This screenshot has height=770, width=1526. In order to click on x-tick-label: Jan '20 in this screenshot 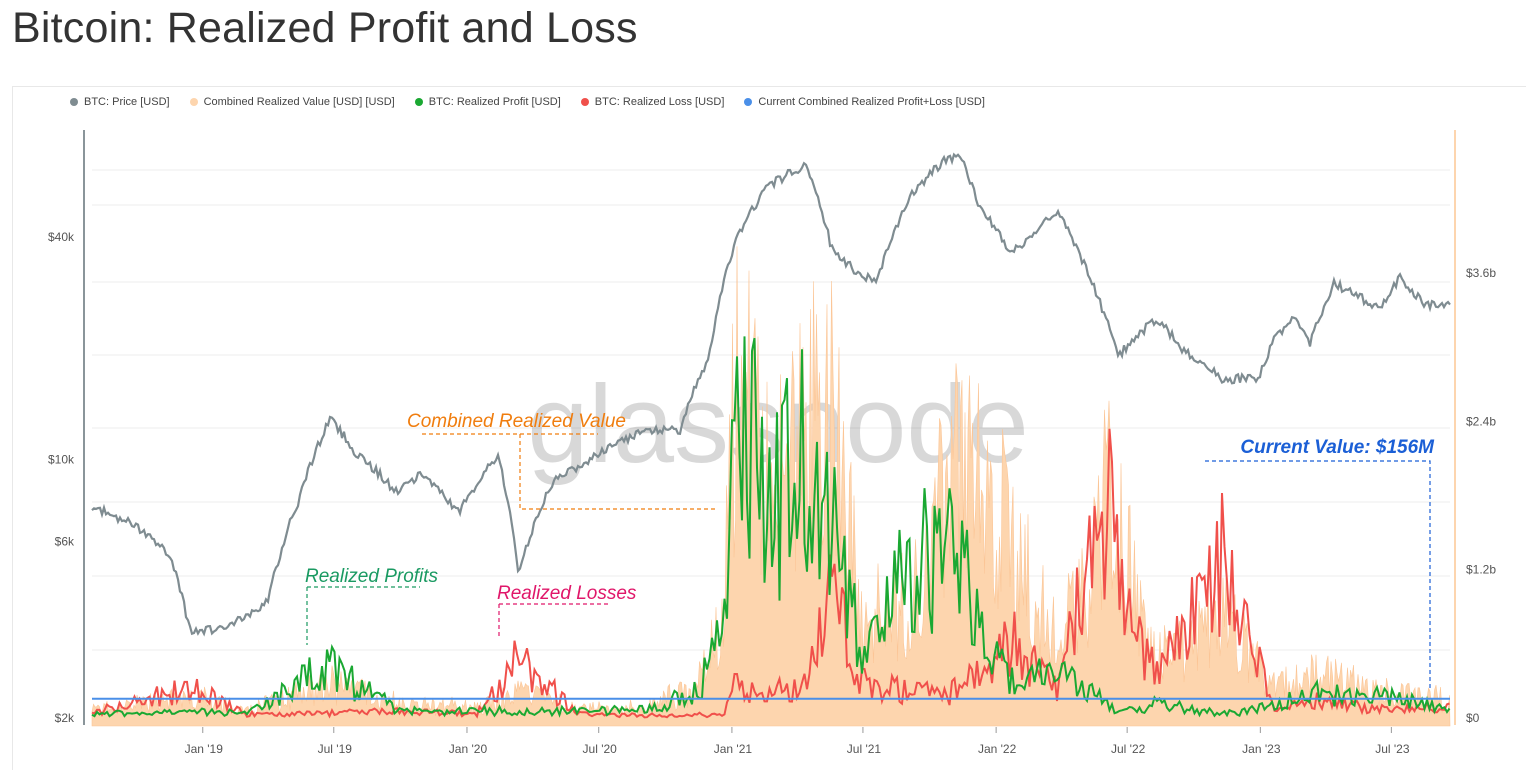, I will do `click(468, 749)`.